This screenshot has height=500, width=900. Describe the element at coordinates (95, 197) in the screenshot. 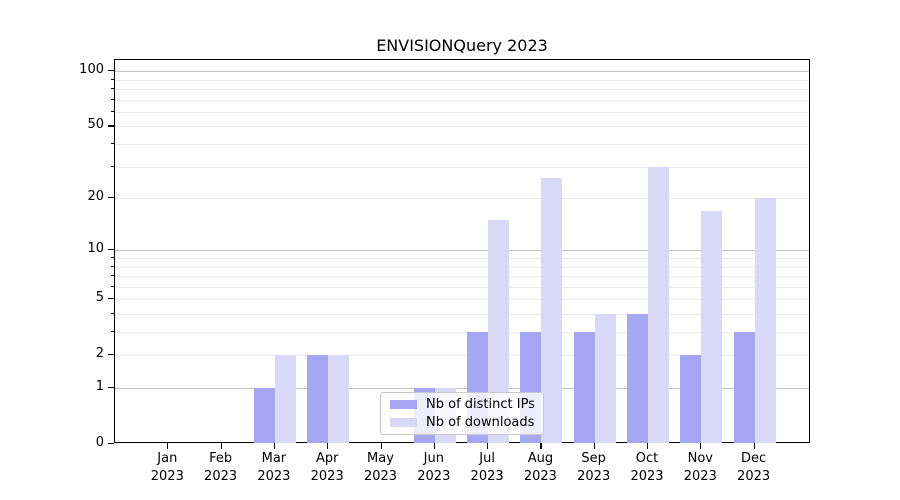

I see `y-tick-label: 20` at that location.